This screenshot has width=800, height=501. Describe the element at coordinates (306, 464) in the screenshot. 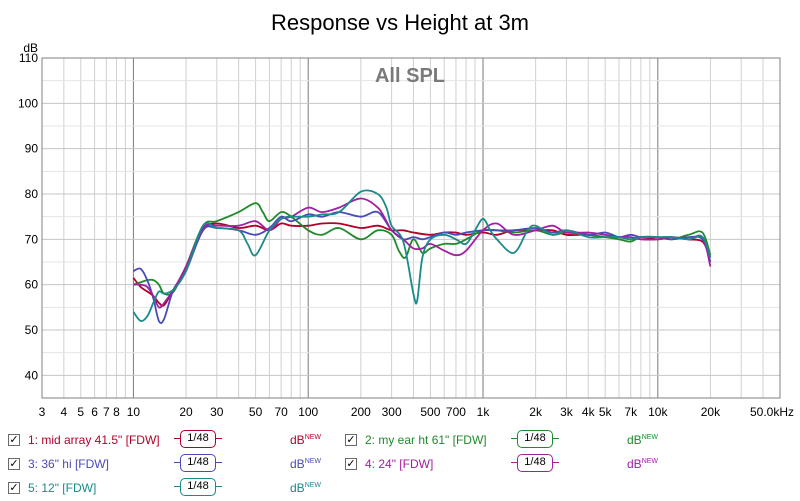

I see `legend-unit-3: dBNEW` at that location.